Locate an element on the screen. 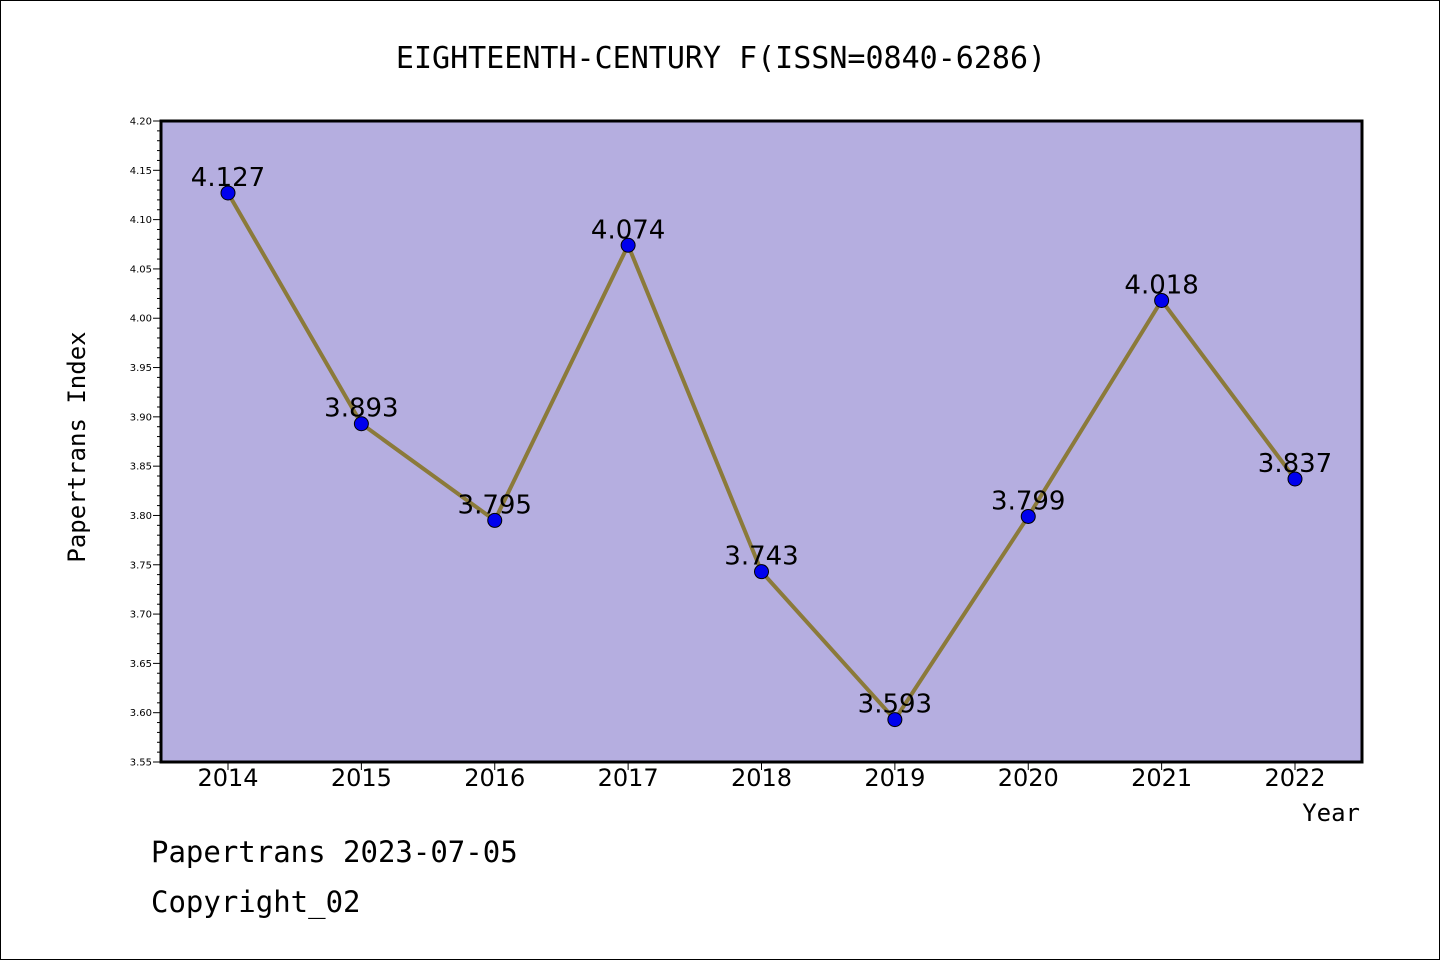 The image size is (1440, 961). data-label: 3.799 is located at coordinates (1028, 501).